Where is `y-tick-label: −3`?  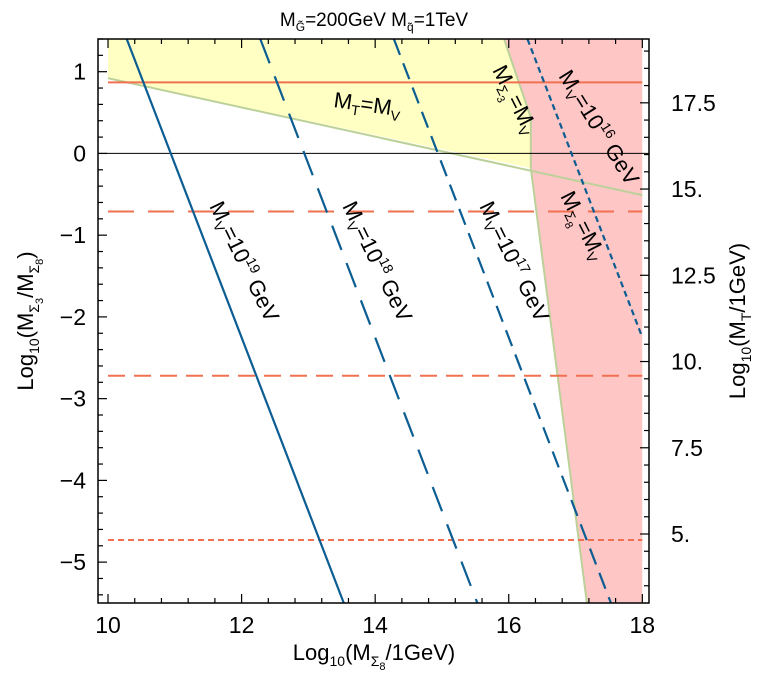 y-tick-label: −3 is located at coordinates (73, 399).